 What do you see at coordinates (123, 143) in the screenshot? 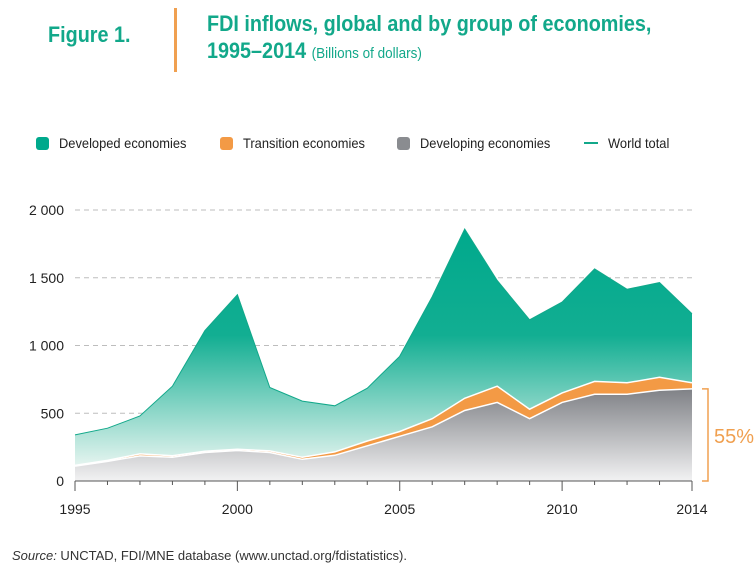
I see `legend-label-developed: Developed economies` at bounding box center [123, 143].